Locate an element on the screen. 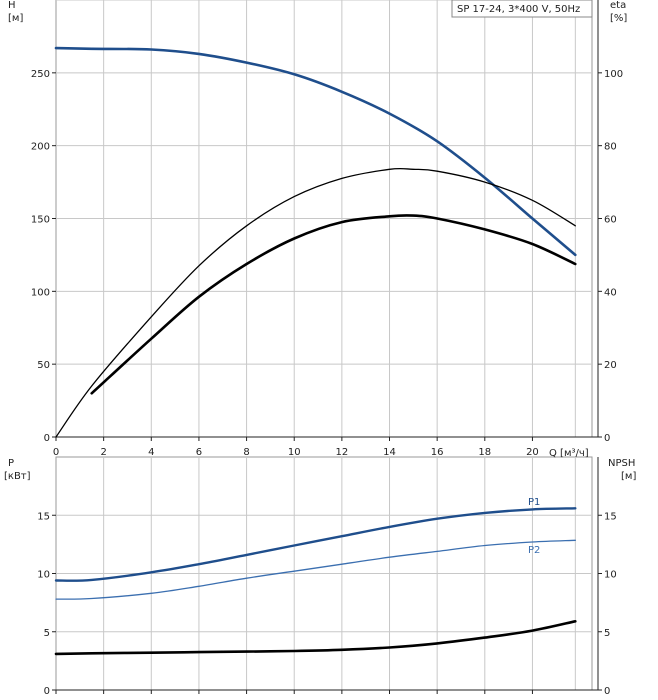  bottom-y-tick-label: 5 is located at coordinates (47, 633).